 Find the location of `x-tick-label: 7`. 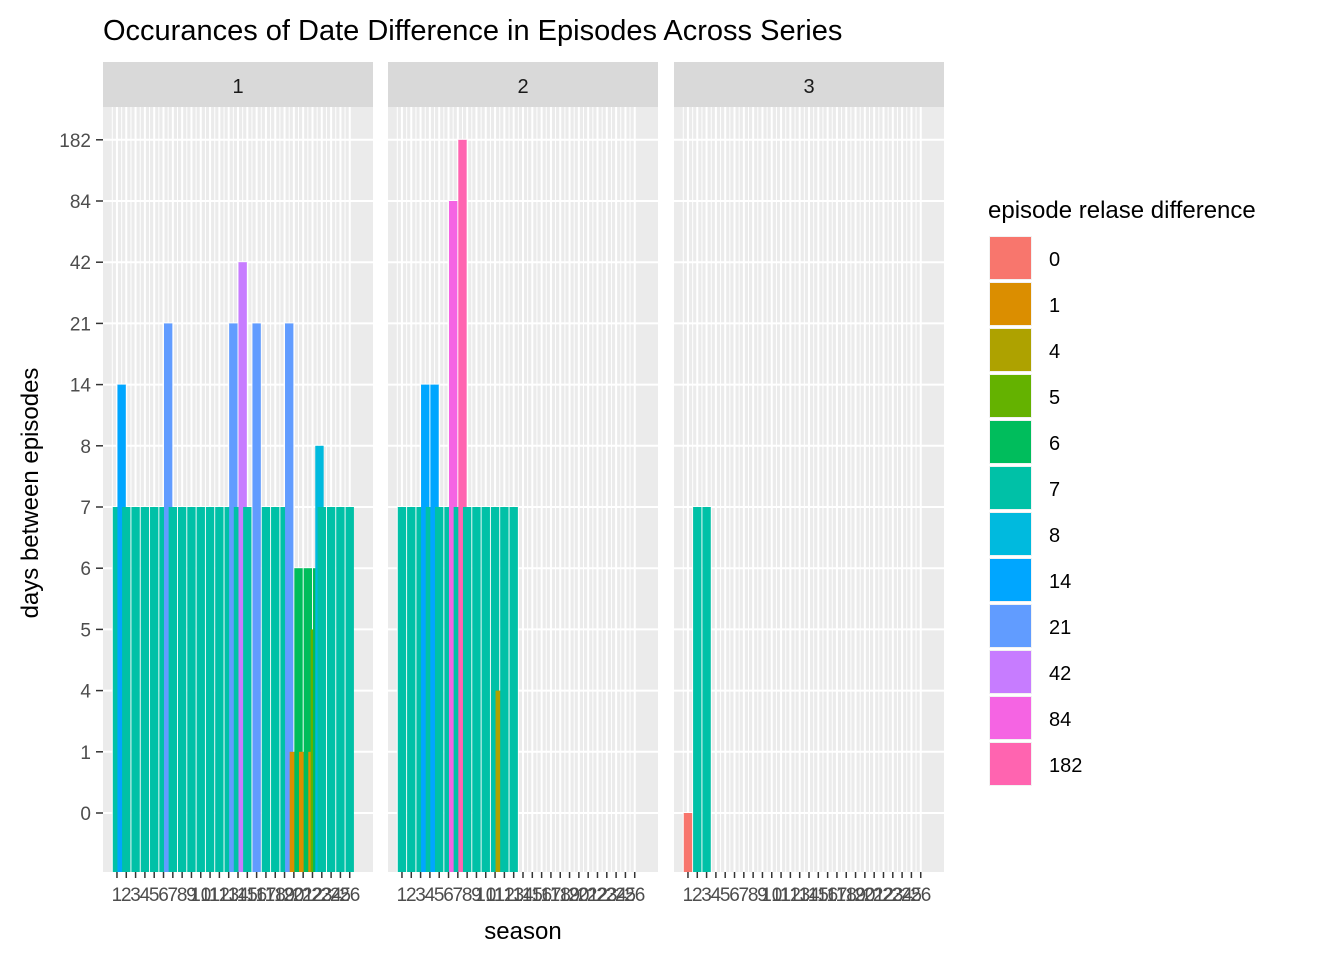

x-tick-label: 7 is located at coordinates (744, 895).